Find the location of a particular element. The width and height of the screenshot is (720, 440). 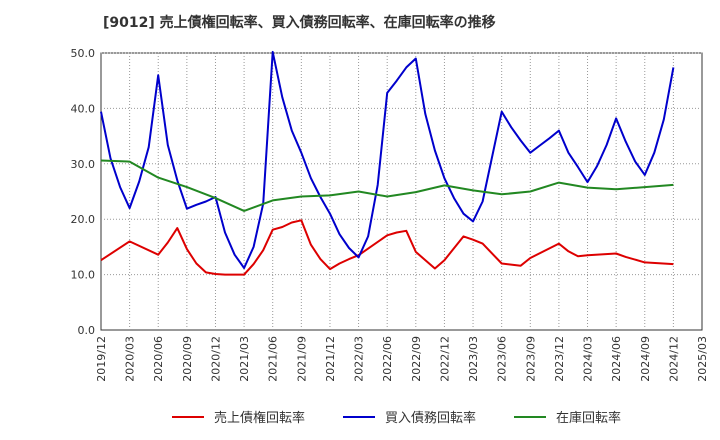

x-tick-label: 2023/06 is located at coordinates (502, 359).